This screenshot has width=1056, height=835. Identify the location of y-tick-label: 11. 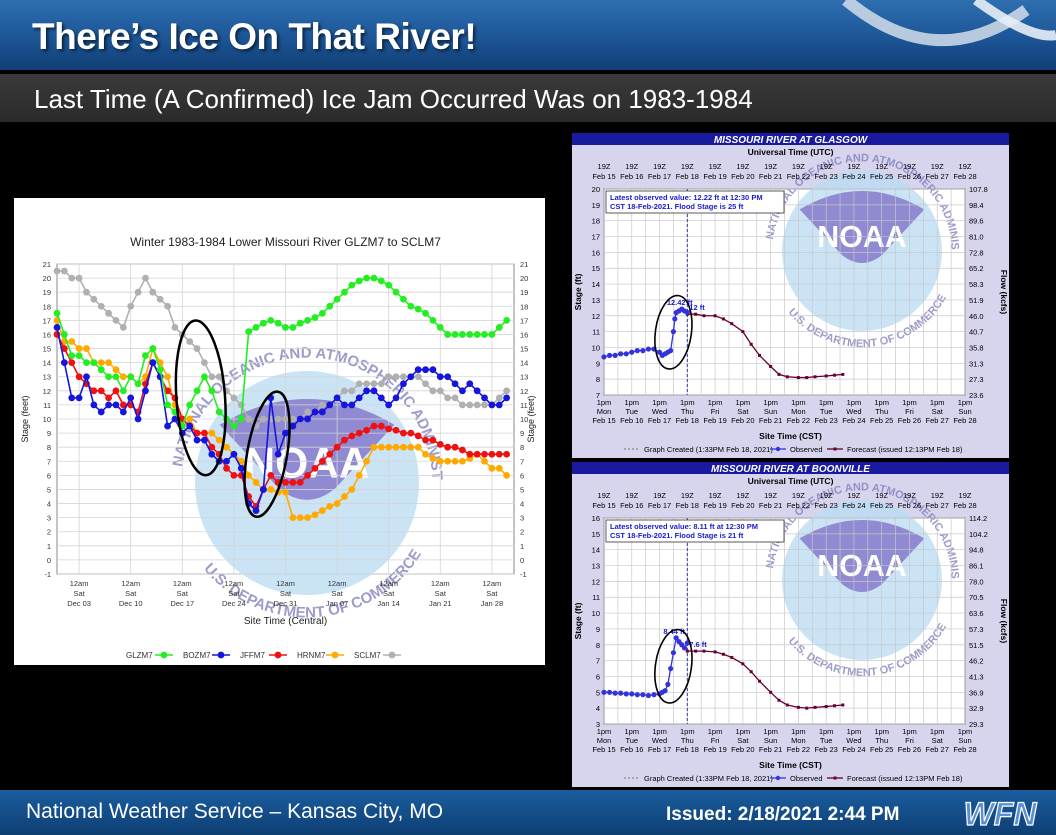
(596, 332).